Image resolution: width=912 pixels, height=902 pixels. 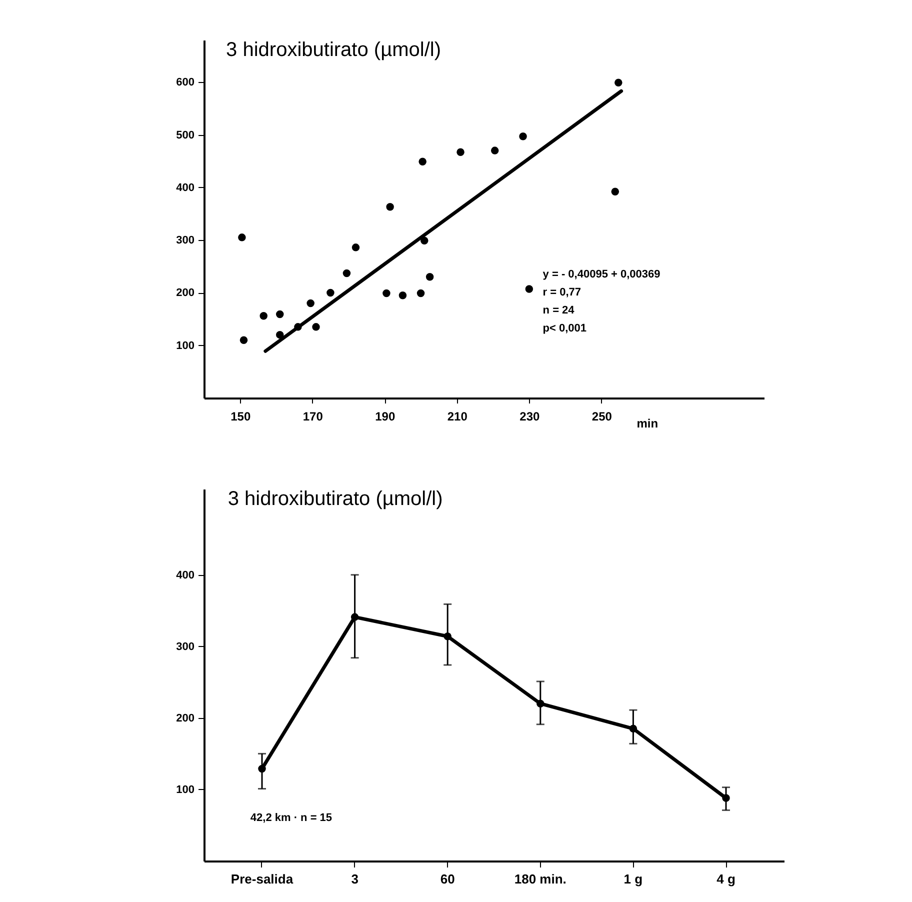 What do you see at coordinates (185, 82) in the screenshot?
I see `y-tick-label: 600` at bounding box center [185, 82].